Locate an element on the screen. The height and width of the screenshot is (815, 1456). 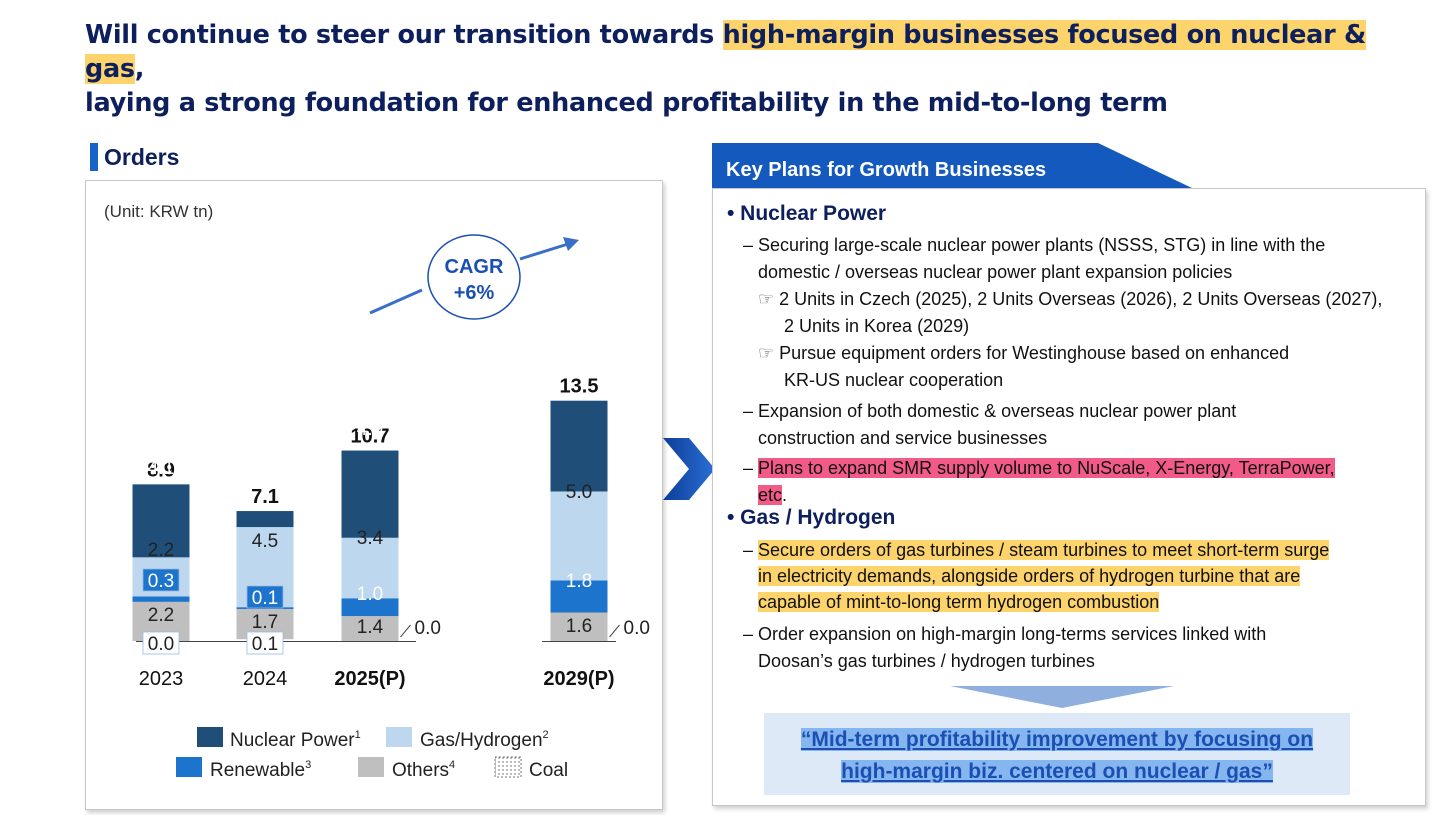
cagr-arrow-head is located at coordinates (571, 244).